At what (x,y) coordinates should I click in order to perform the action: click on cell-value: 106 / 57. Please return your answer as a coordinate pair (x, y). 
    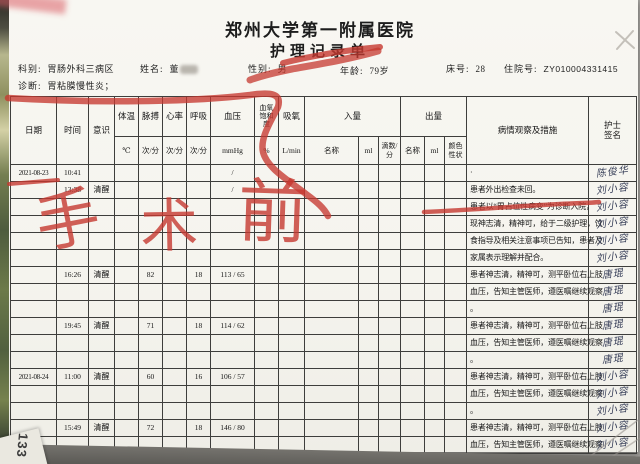
    Looking at the image, I should click on (232, 377).